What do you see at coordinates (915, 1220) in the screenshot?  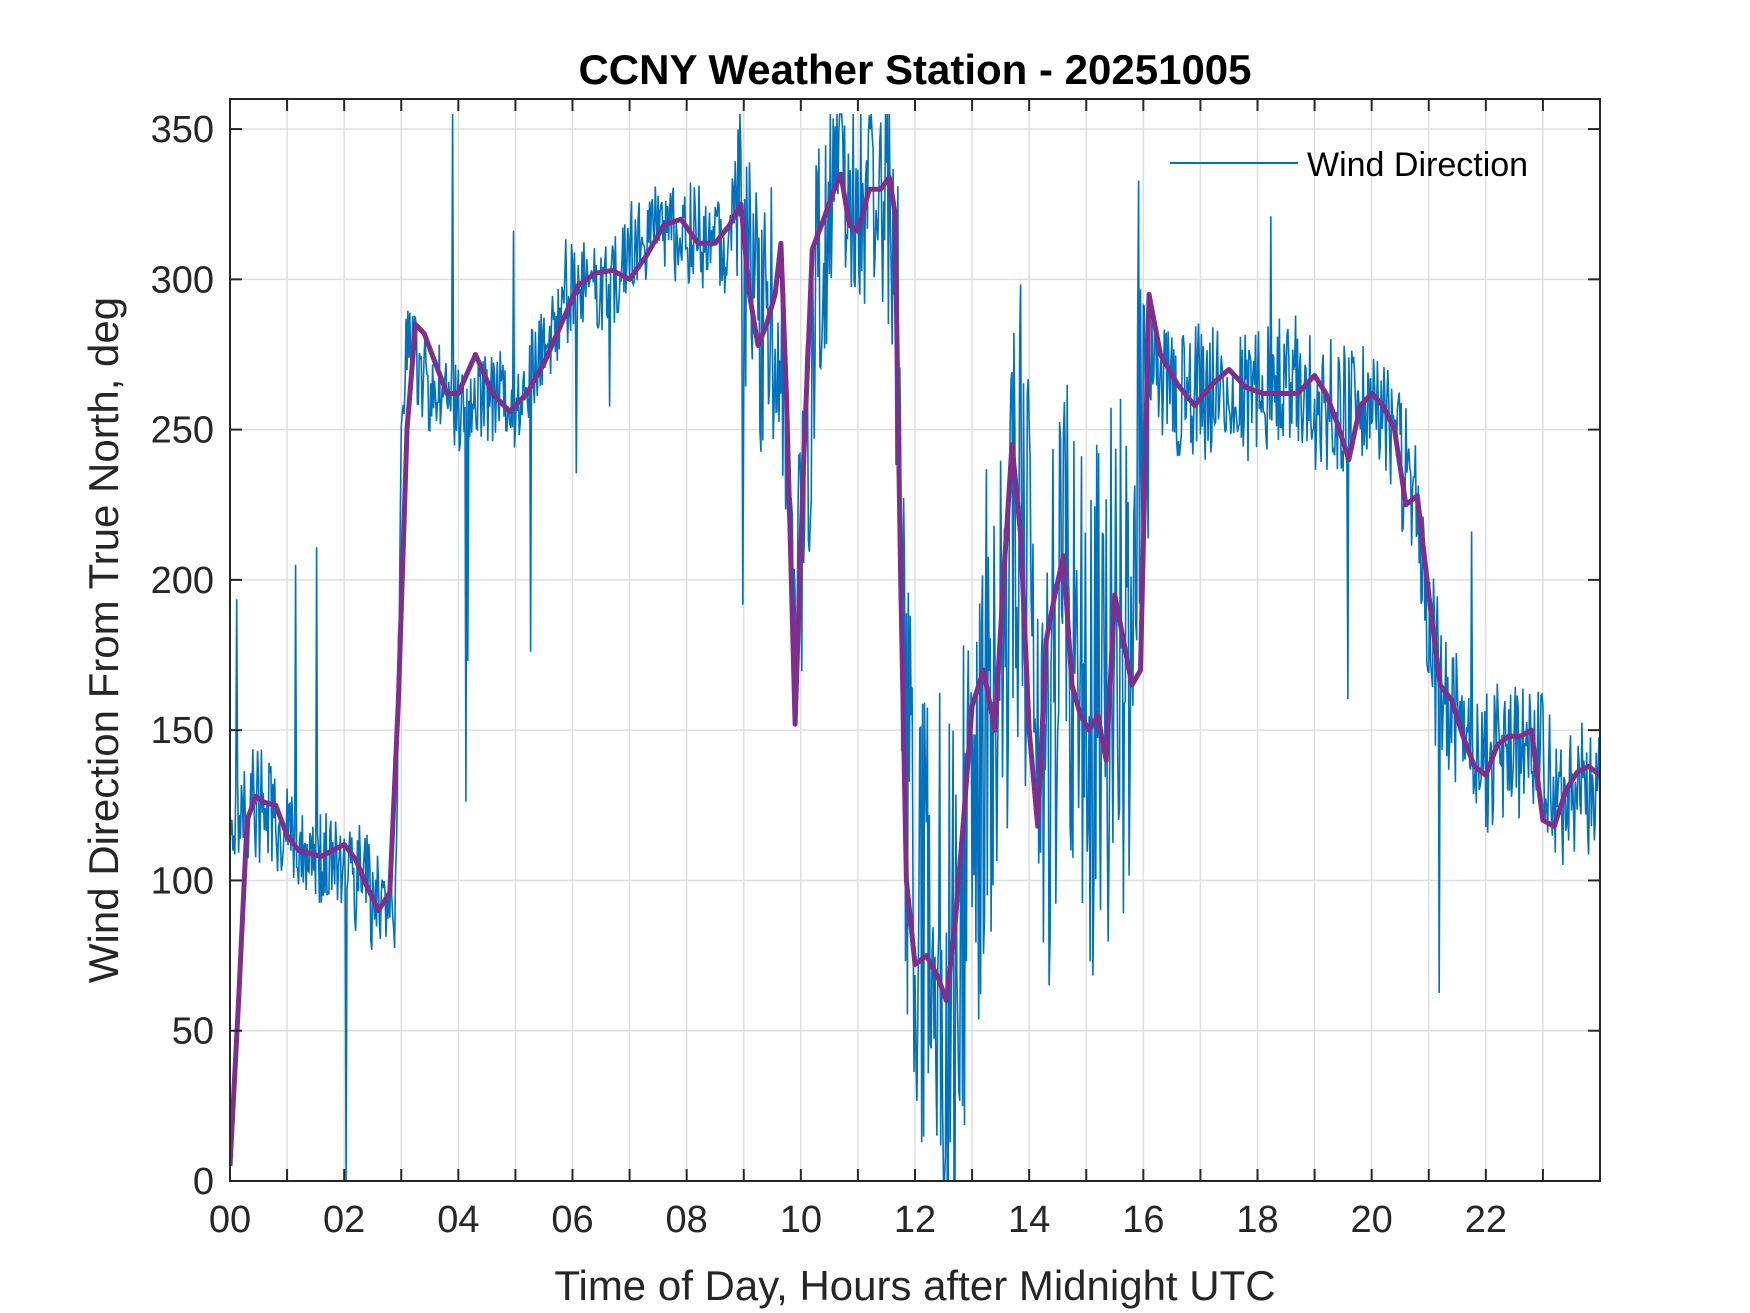 I see `x-tick-label: 12` at bounding box center [915, 1220].